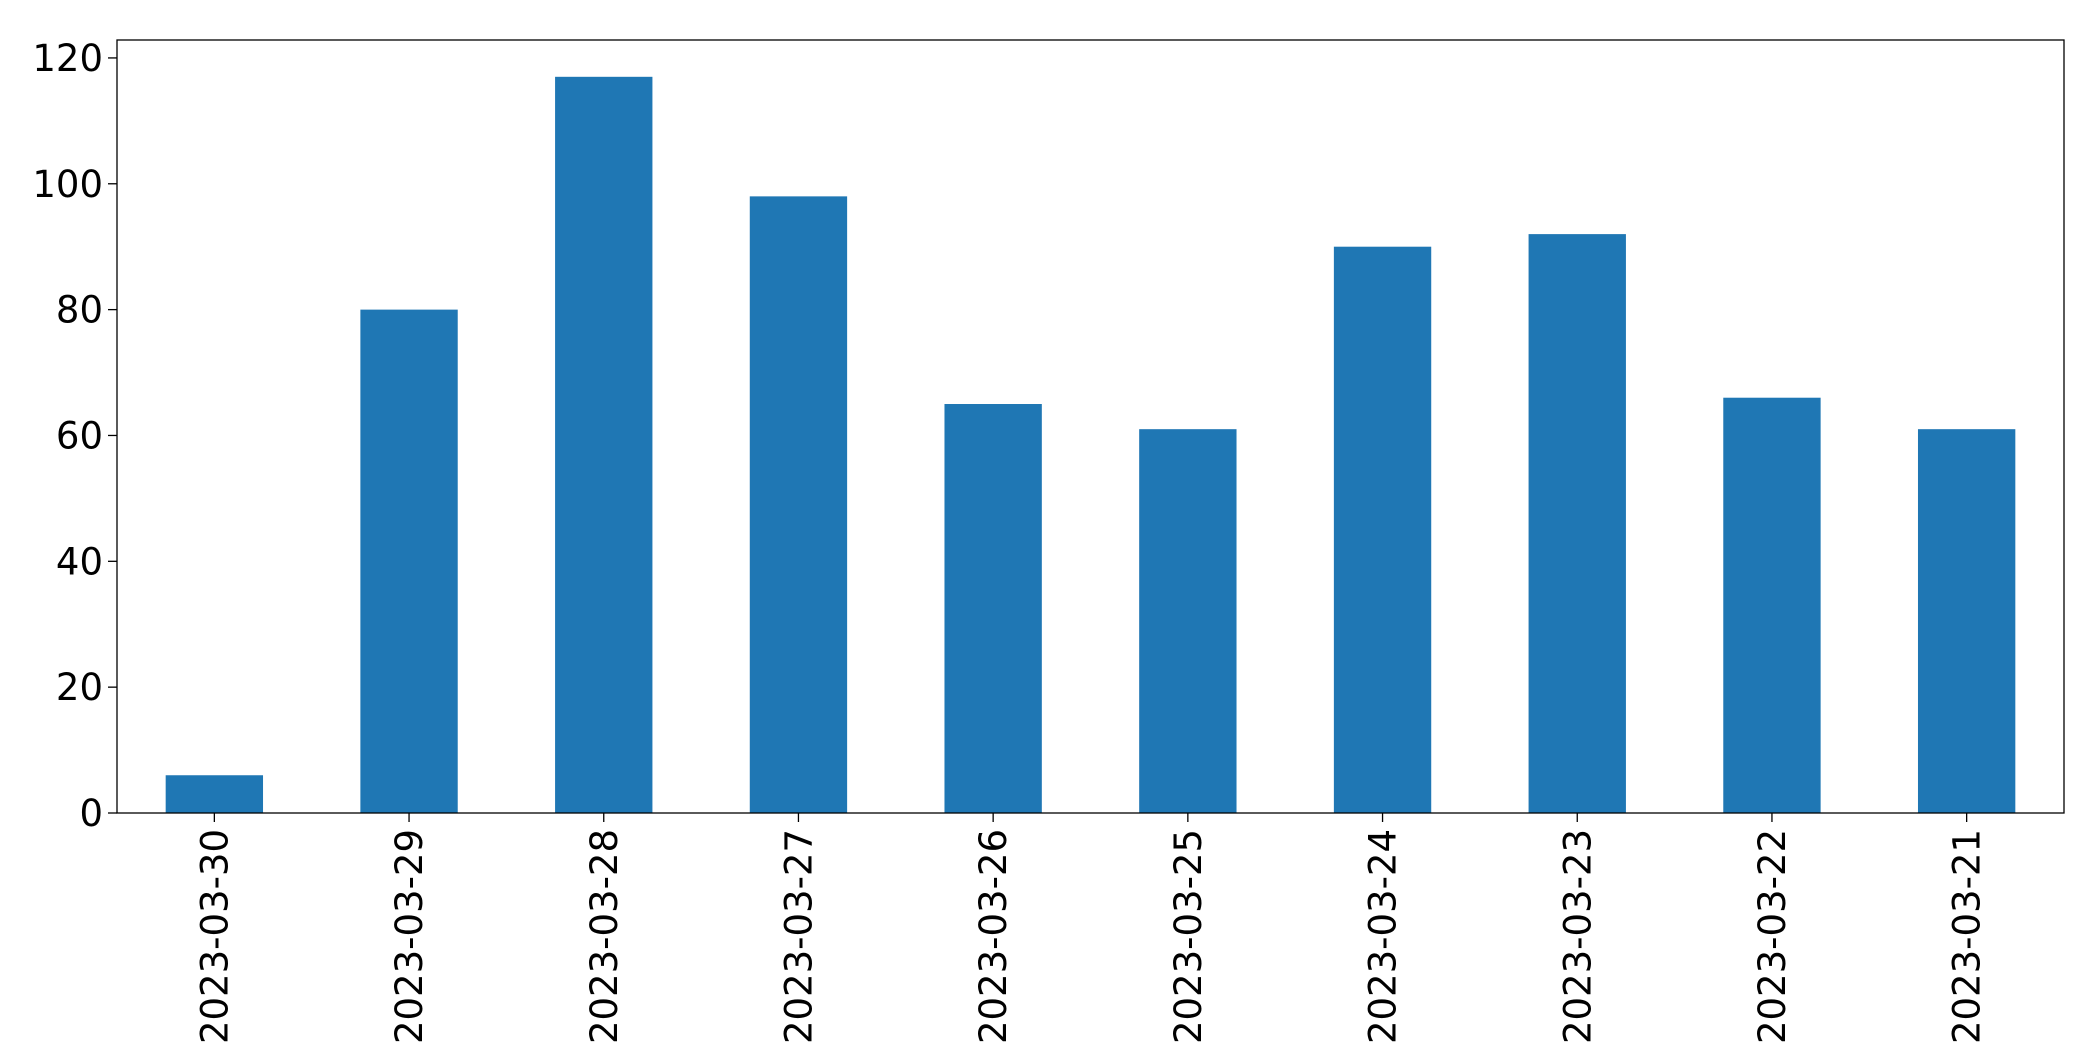 This screenshot has width=2093, height=1061. I want to click on y-tick-label: 60, so click(79, 435).